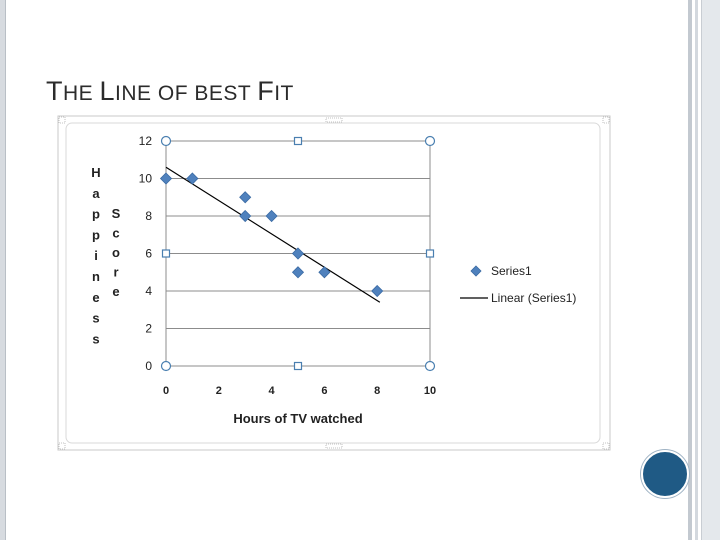  I want to click on y-tick-label: 0, so click(148, 366).